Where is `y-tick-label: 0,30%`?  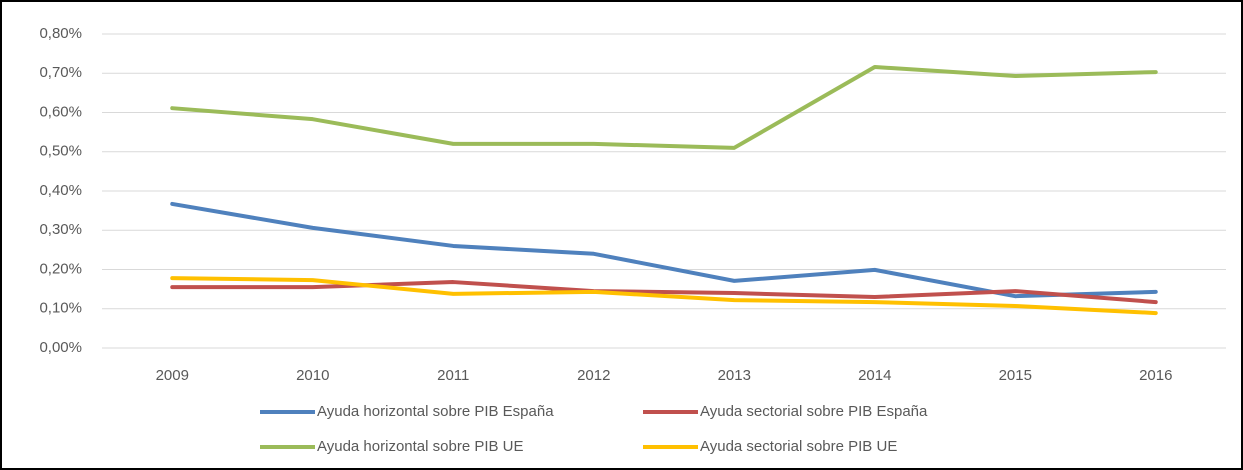 y-tick-label: 0,30% is located at coordinates (60, 229).